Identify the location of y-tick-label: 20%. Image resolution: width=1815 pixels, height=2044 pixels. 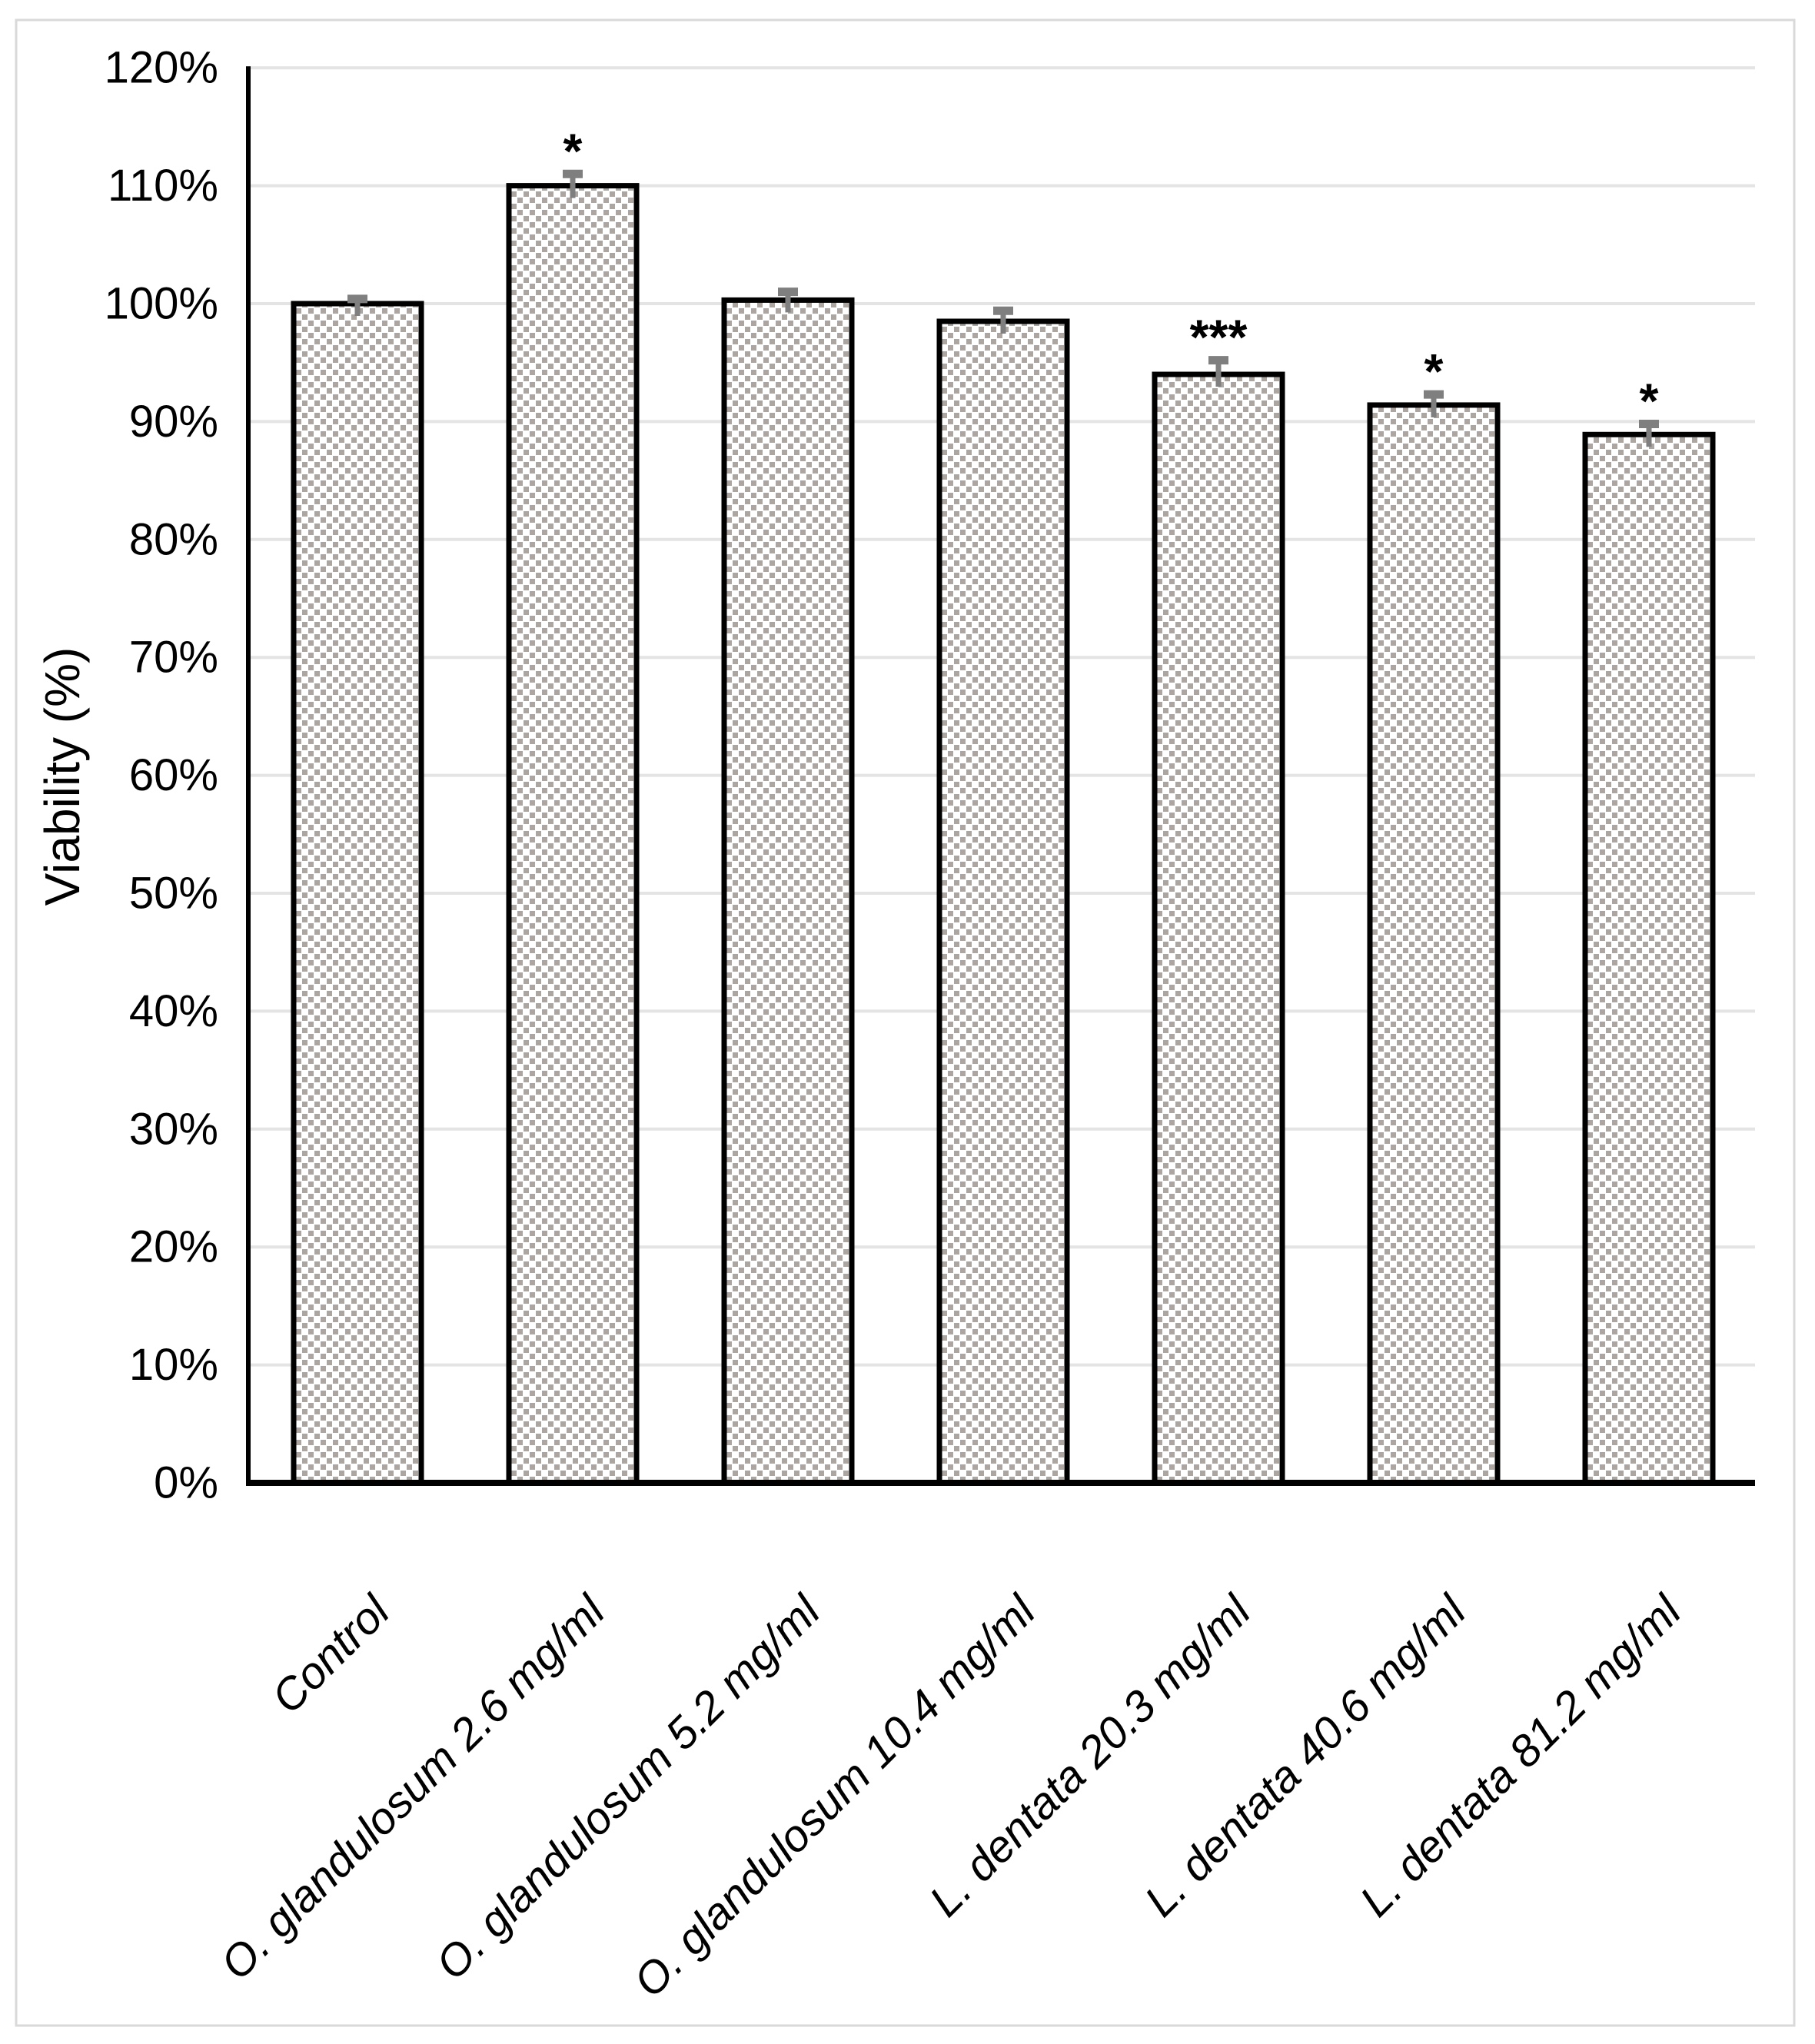
(173, 1247).